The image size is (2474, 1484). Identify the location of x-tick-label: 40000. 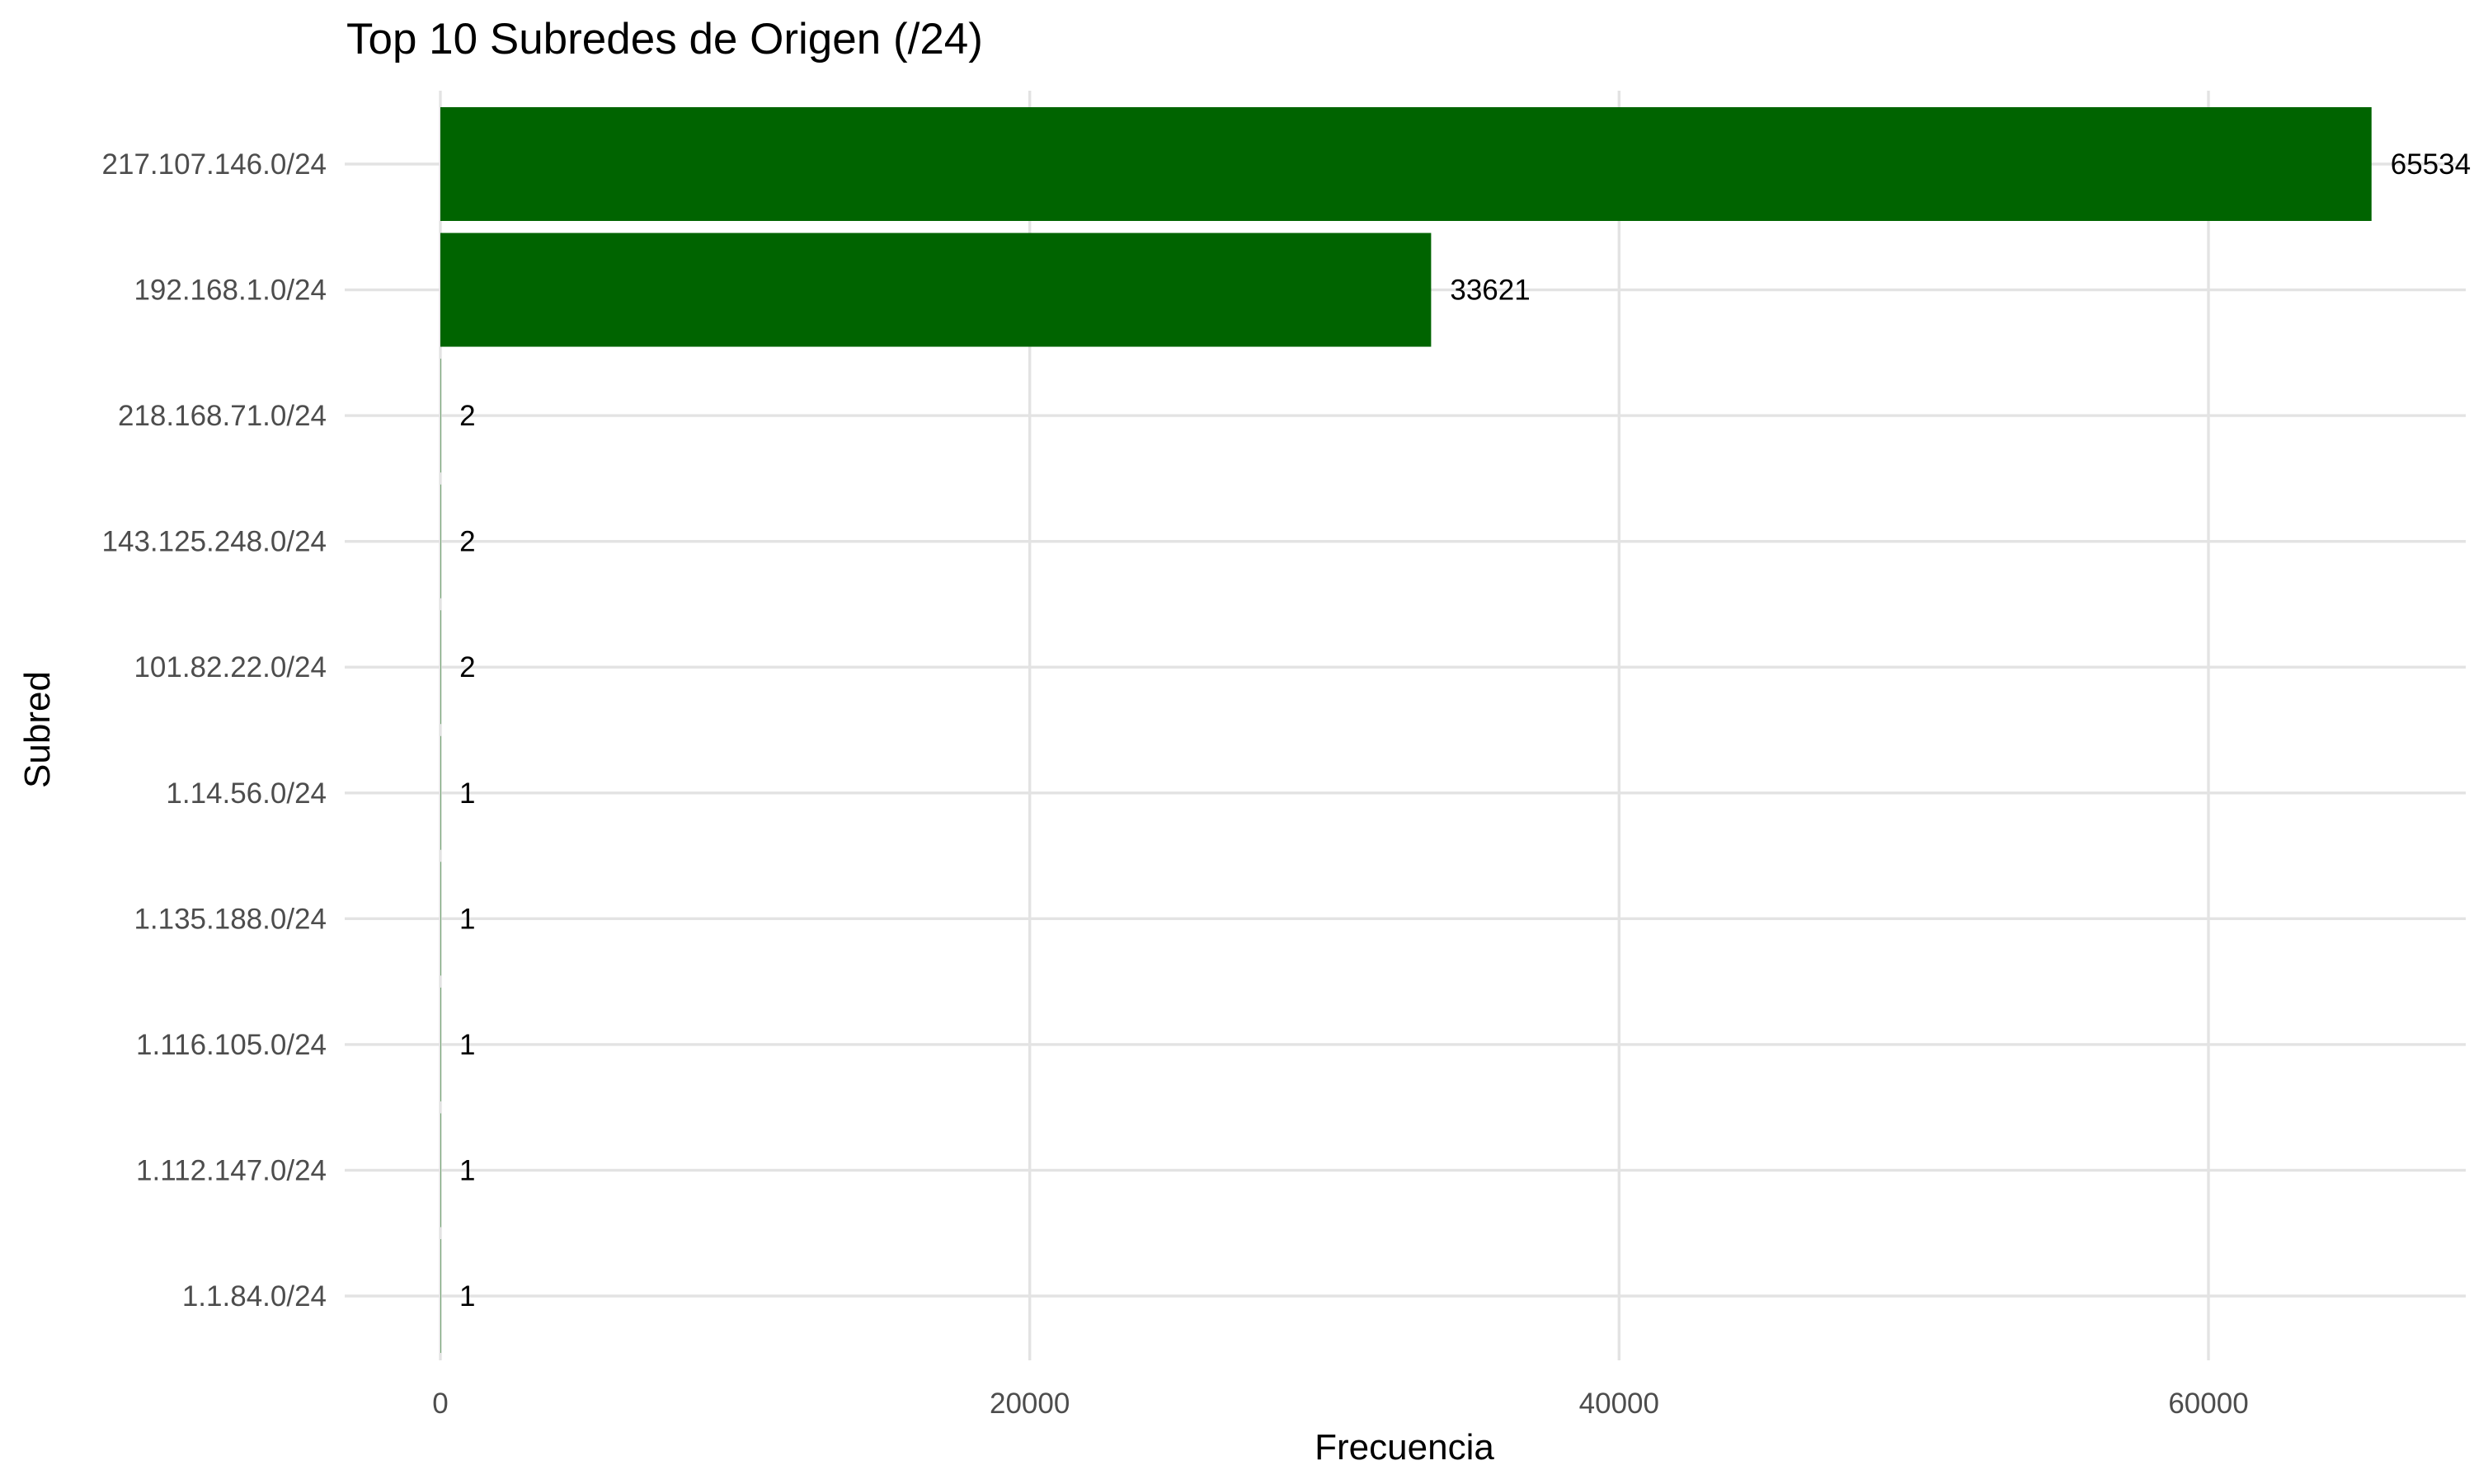
(1619, 1404).